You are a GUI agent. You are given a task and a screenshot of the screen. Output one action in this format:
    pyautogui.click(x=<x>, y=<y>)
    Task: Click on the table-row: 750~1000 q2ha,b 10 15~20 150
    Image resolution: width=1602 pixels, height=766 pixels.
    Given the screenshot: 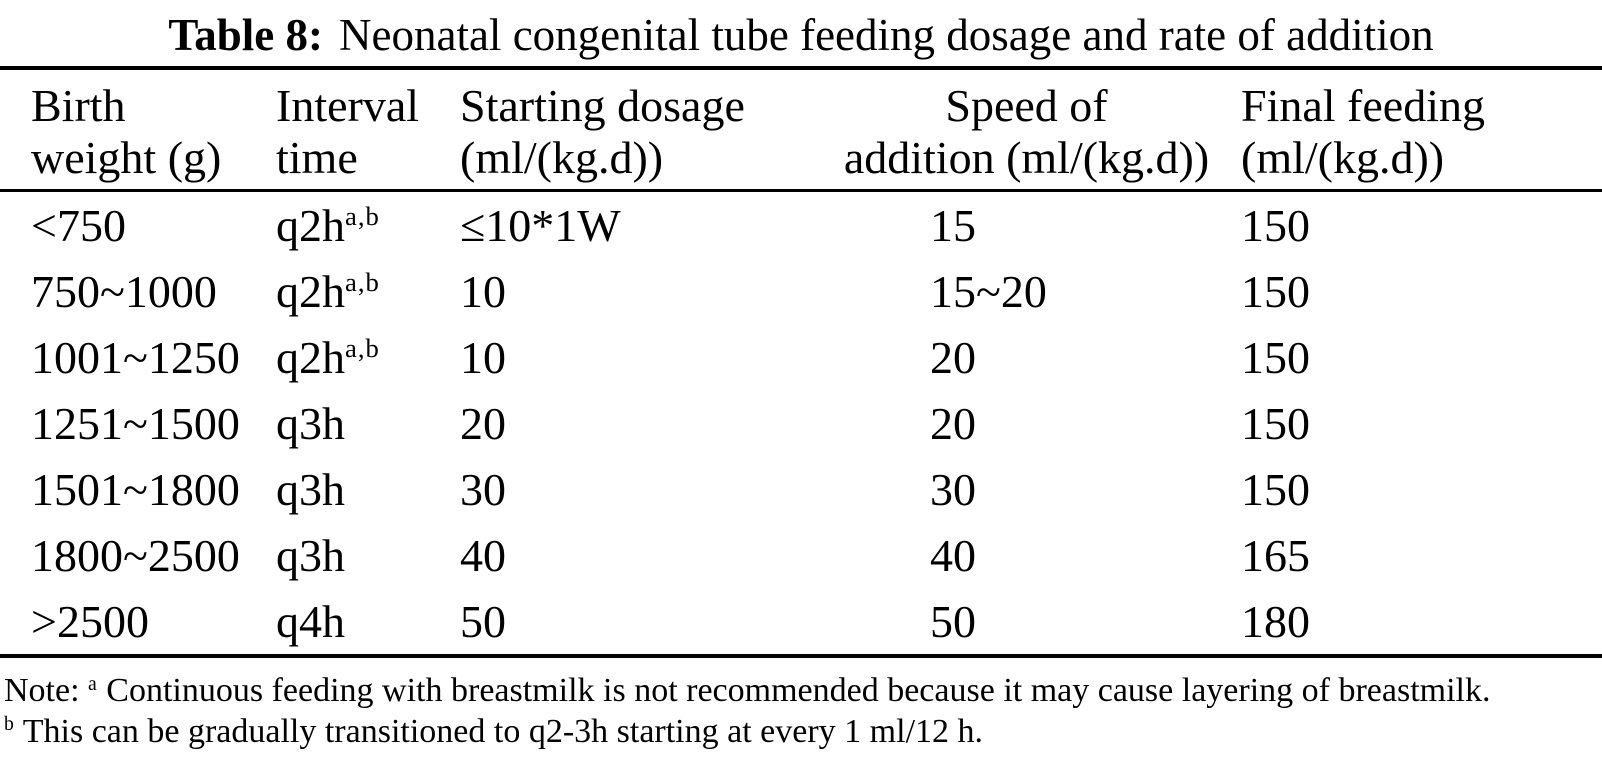 What is the action you would take?
    pyautogui.click(x=801, y=291)
    